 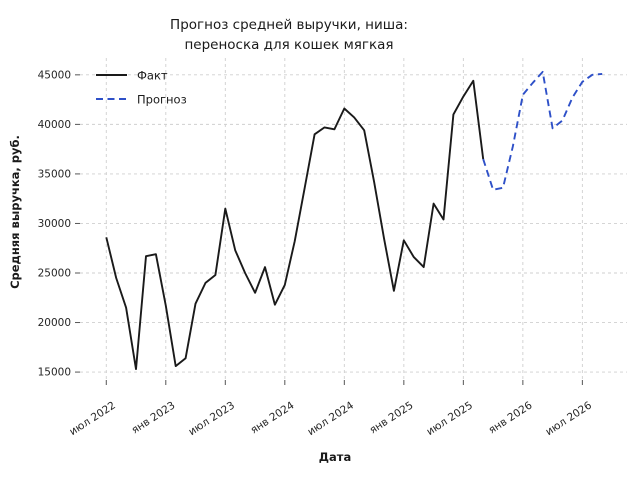 I want to click on x-tick-label: янв 2025, so click(x=391, y=417).